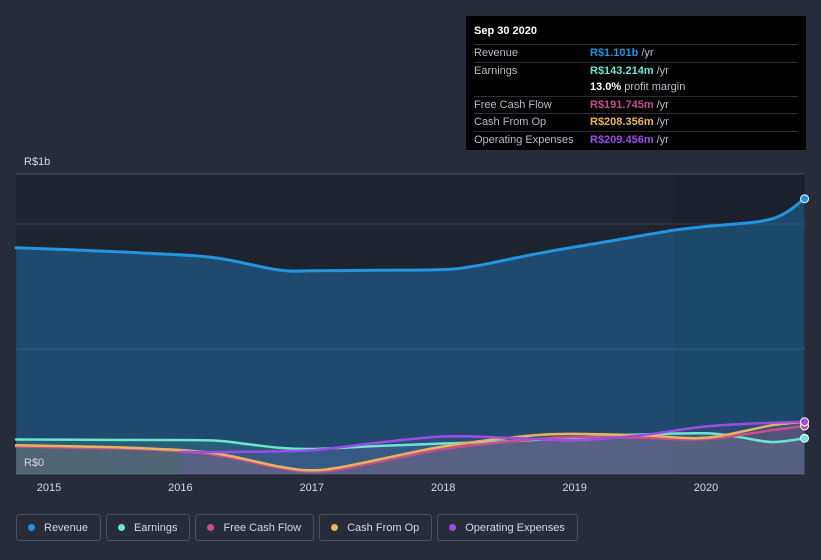  I want to click on tooltip-row: Free Cash Flow R$191.745m/yr, so click(636, 104).